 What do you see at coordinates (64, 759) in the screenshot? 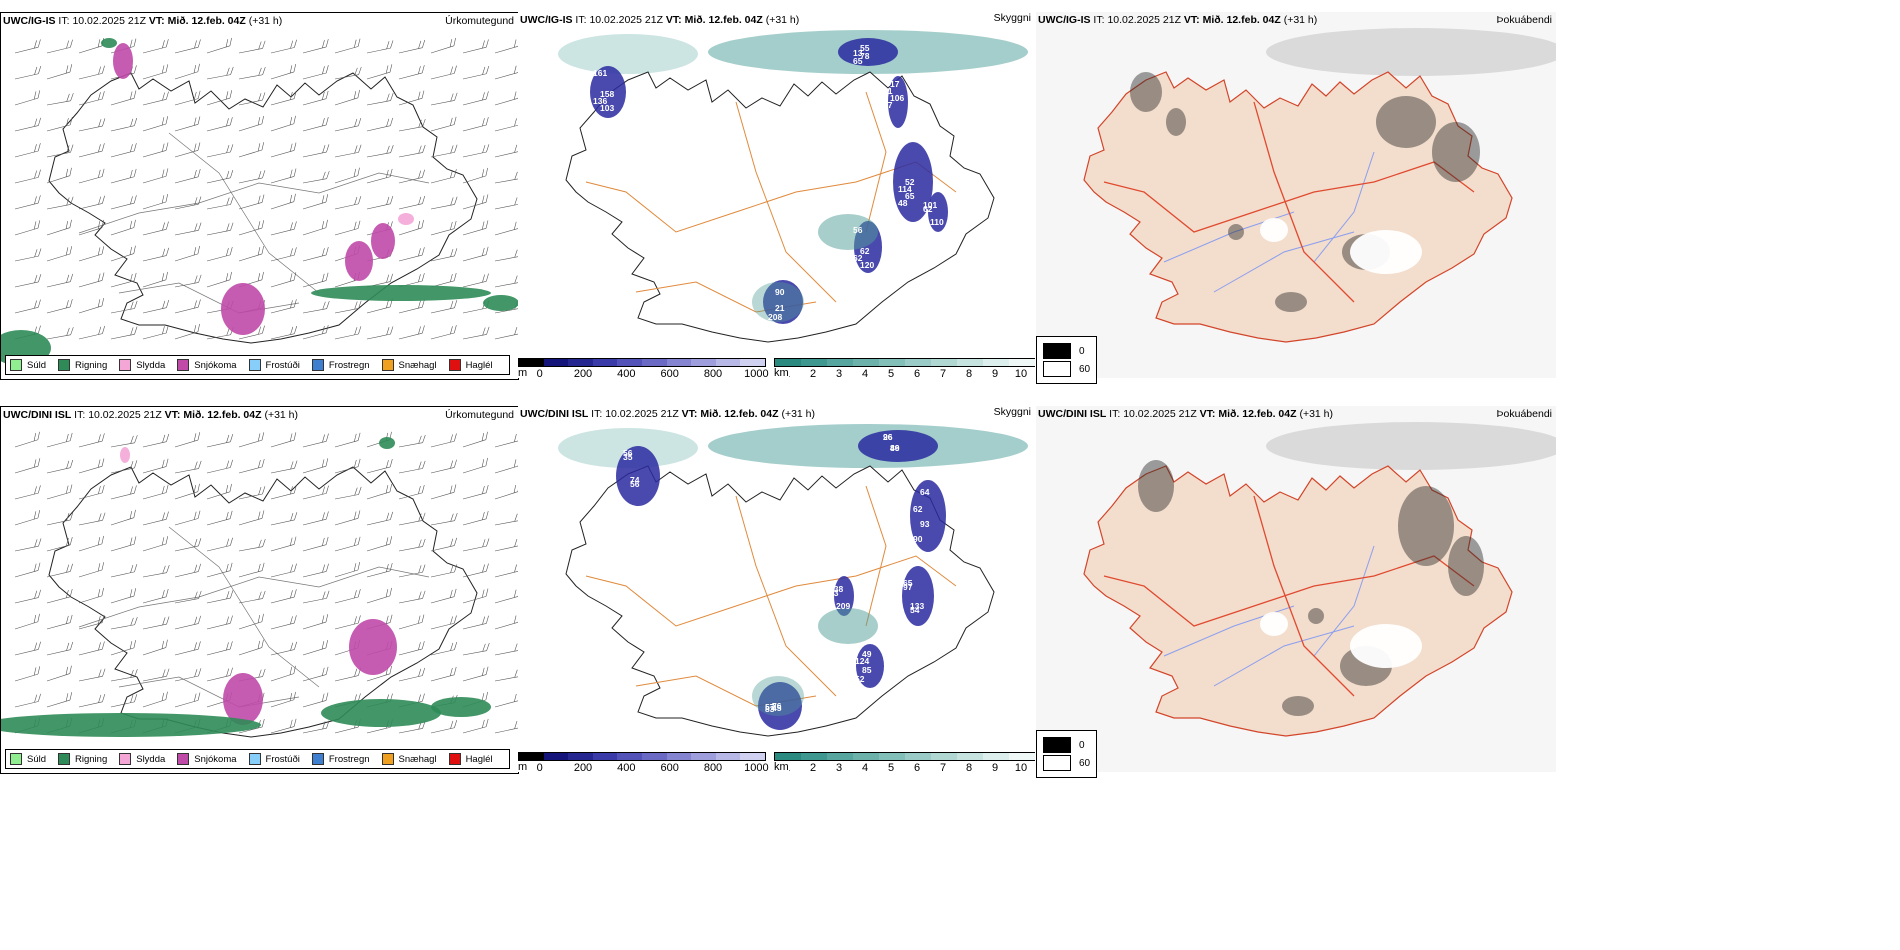
I see `legend-swatch` at bounding box center [64, 759].